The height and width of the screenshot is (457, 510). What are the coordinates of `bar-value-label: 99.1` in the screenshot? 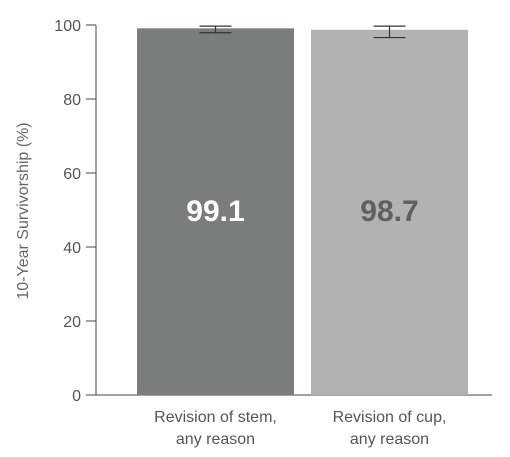 It's located at (215, 211).